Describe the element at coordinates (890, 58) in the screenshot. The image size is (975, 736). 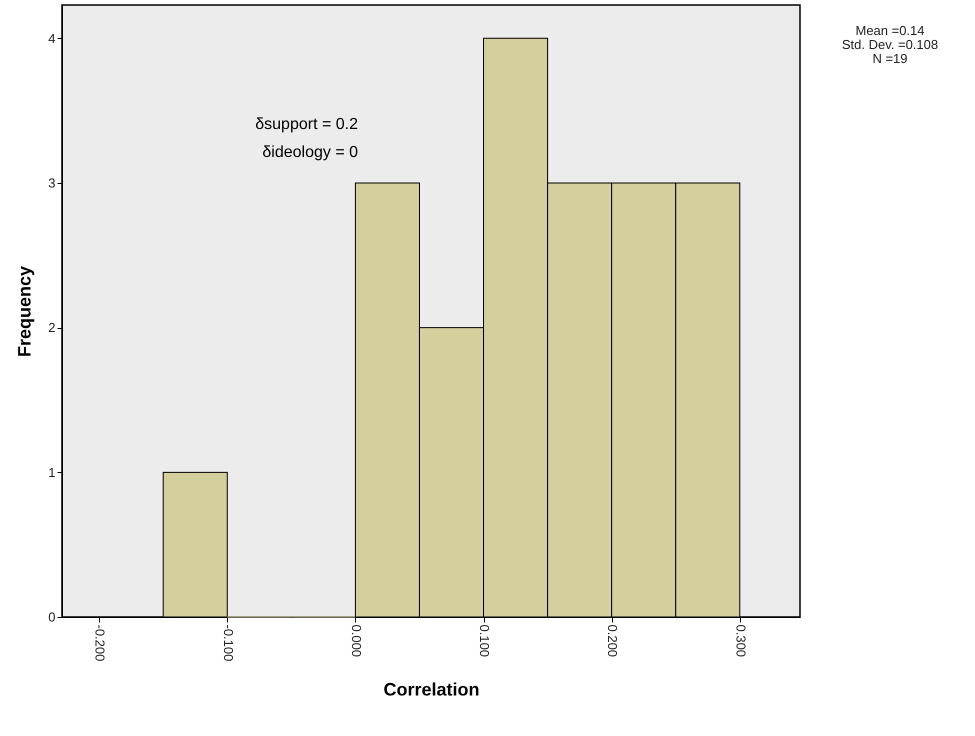
I see `text: N =19` at that location.